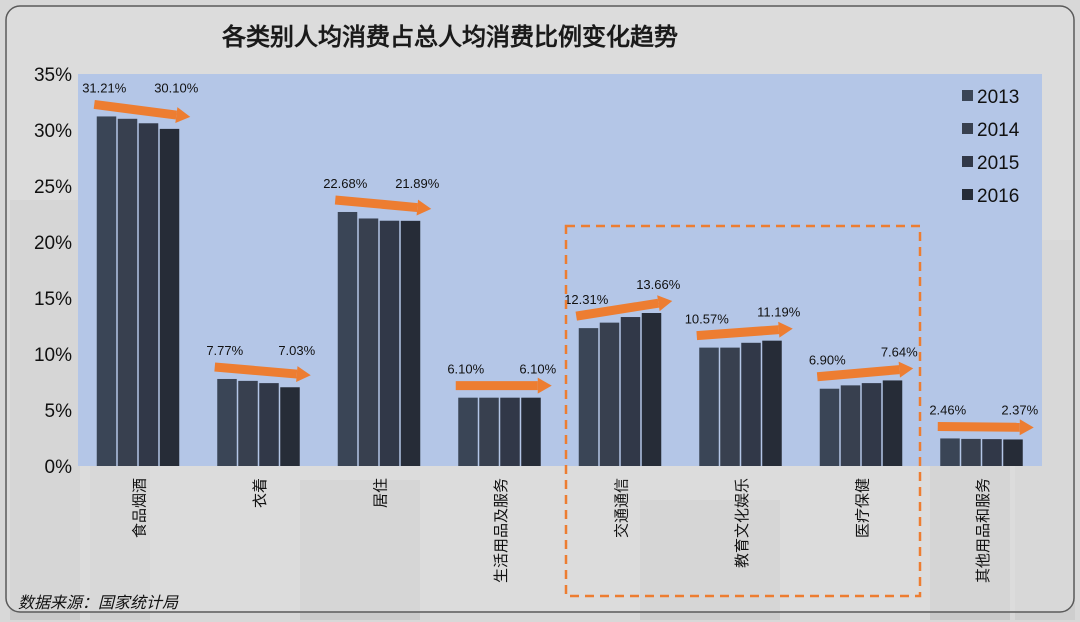 The height and width of the screenshot is (622, 1080). What do you see at coordinates (537, 369) in the screenshot?
I see `end-value-label: 6.10%` at bounding box center [537, 369].